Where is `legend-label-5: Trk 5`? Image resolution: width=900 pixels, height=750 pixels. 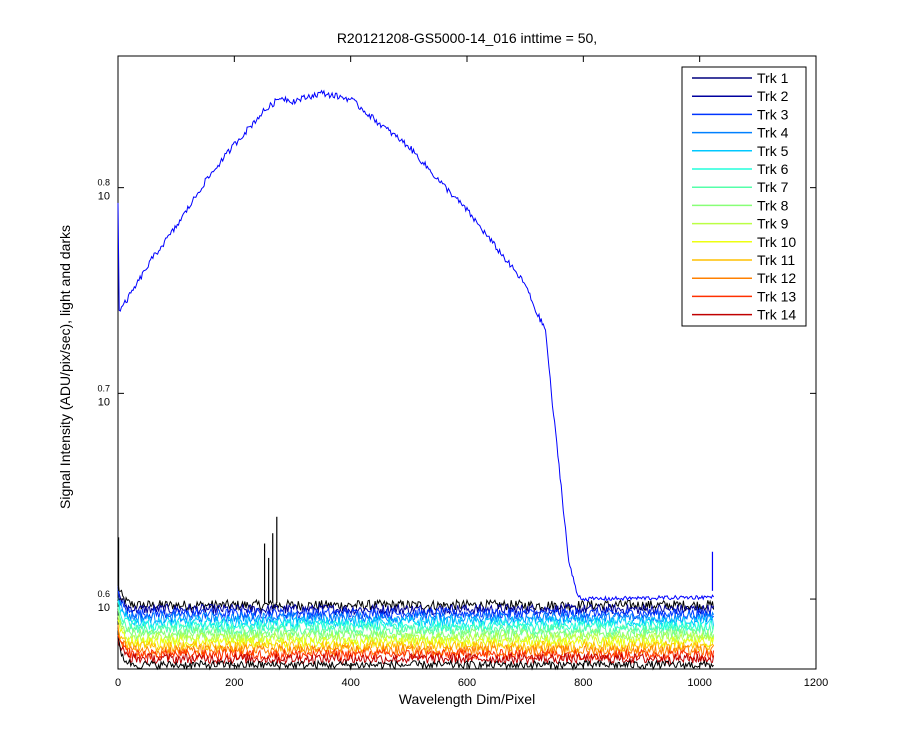 legend-label-5: Trk 5 is located at coordinates (773, 151).